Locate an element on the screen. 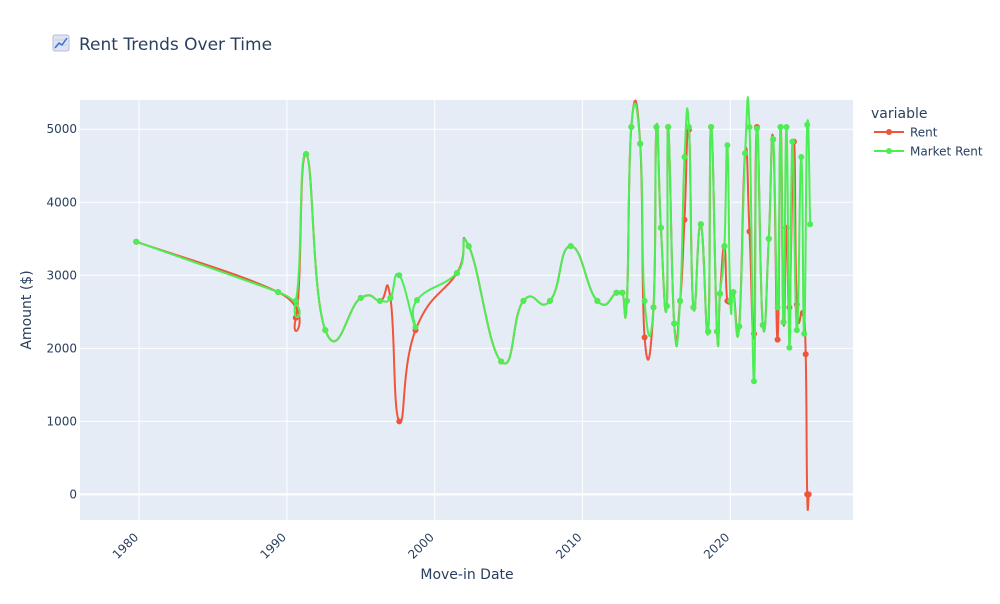  legend: variable Rent Market Rent is located at coordinates (927, 132).